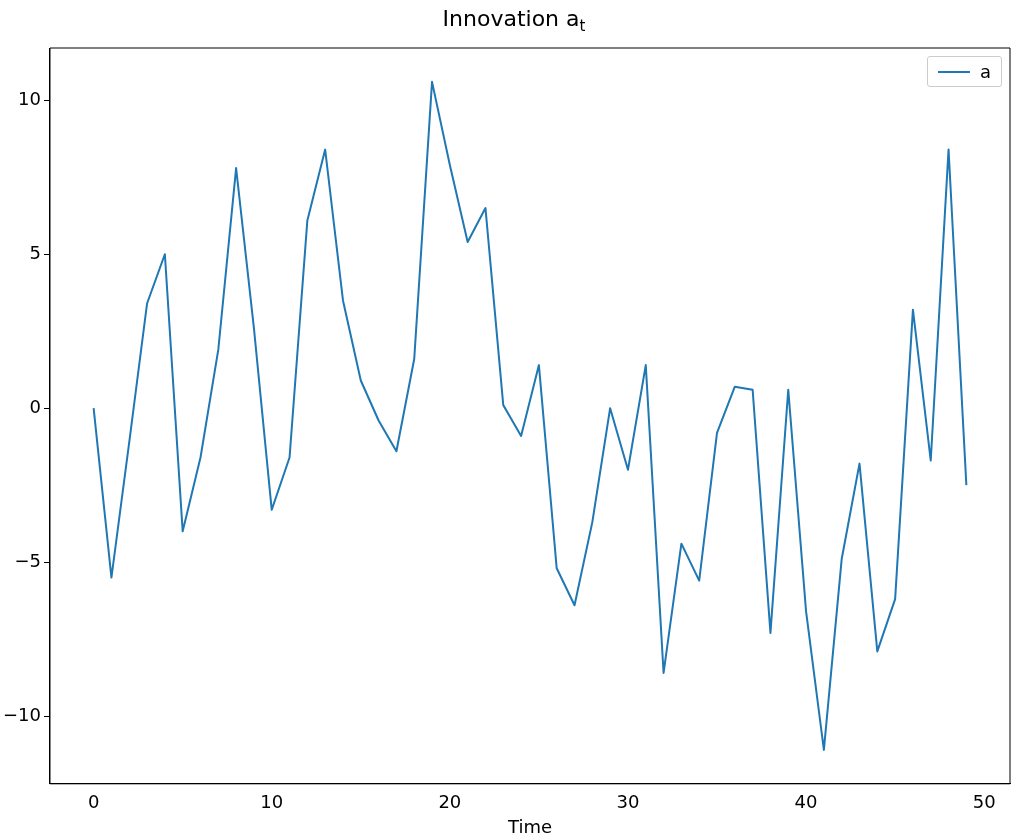 The height and width of the screenshot is (839, 1028). What do you see at coordinates (984, 802) in the screenshot?
I see `x-tick-label: 50` at bounding box center [984, 802].